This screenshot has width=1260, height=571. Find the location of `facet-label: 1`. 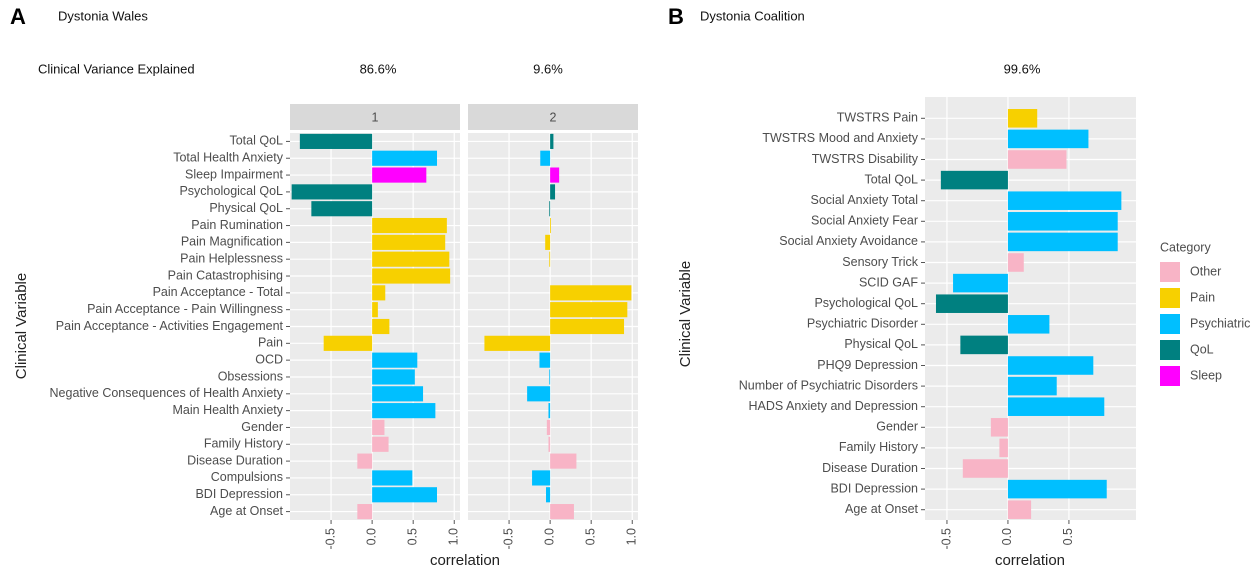

facet-label: 1 is located at coordinates (375, 117).